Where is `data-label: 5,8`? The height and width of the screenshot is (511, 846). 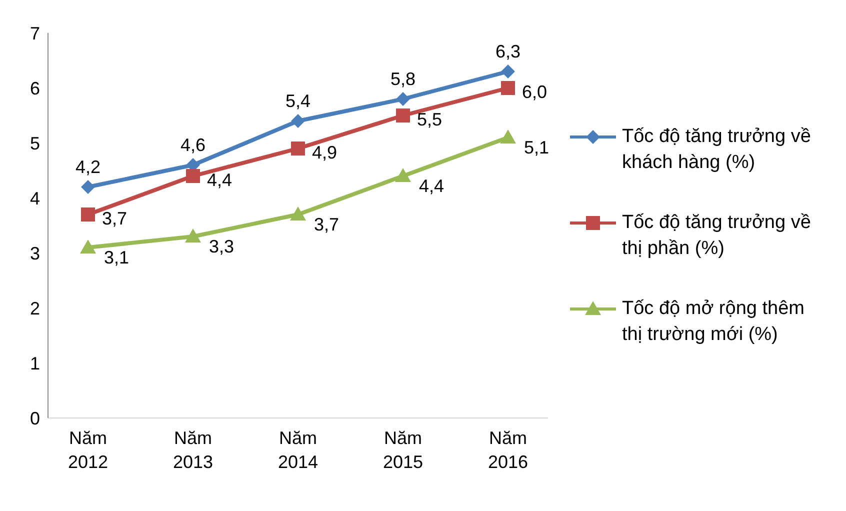
data-label: 5,8 is located at coordinates (403, 79).